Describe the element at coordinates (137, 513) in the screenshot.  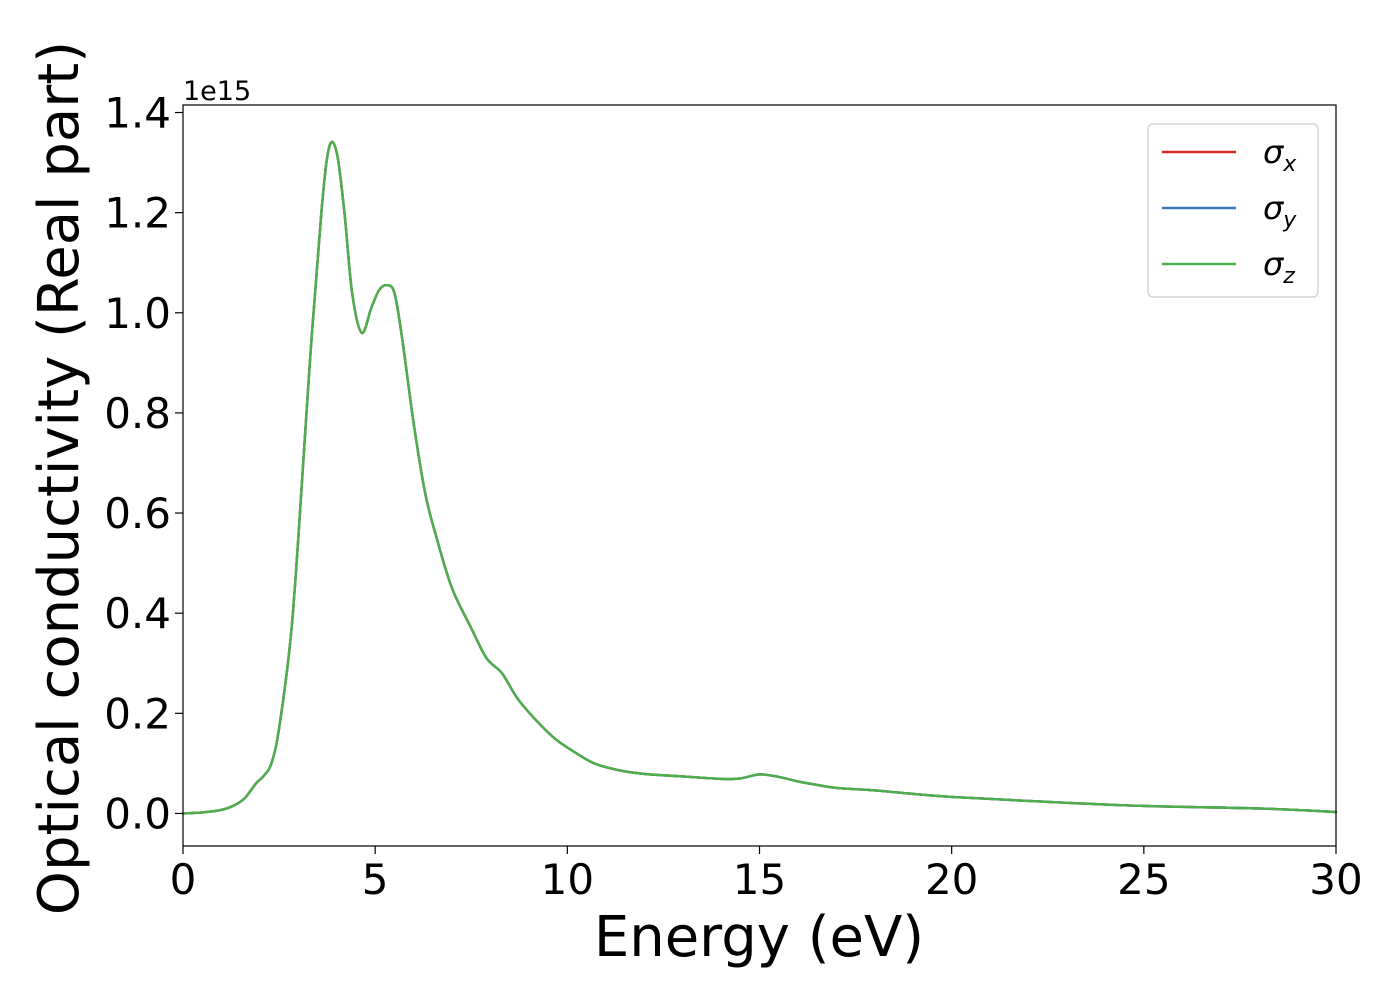
I see `y-tick-label: 0.6` at that location.